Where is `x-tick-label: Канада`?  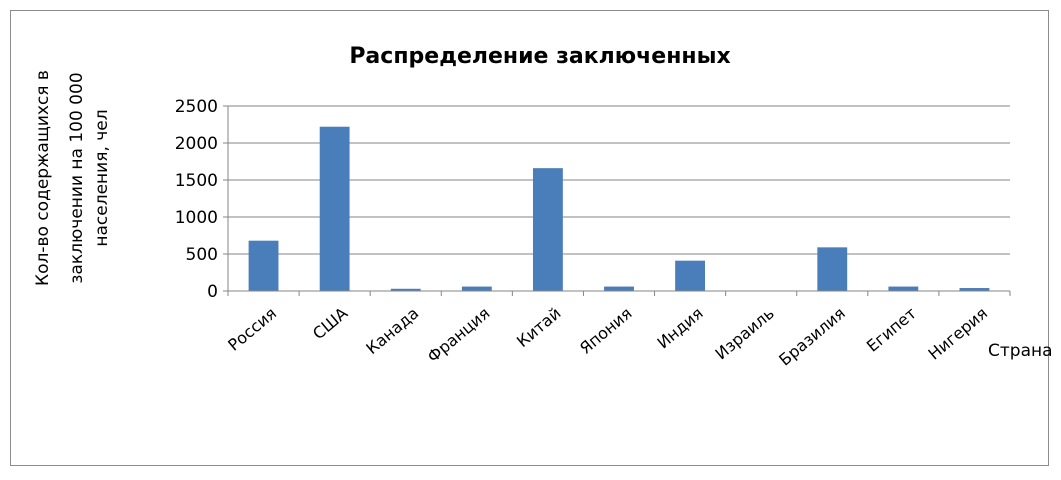
x-tick-label: Канада is located at coordinates (392, 331).